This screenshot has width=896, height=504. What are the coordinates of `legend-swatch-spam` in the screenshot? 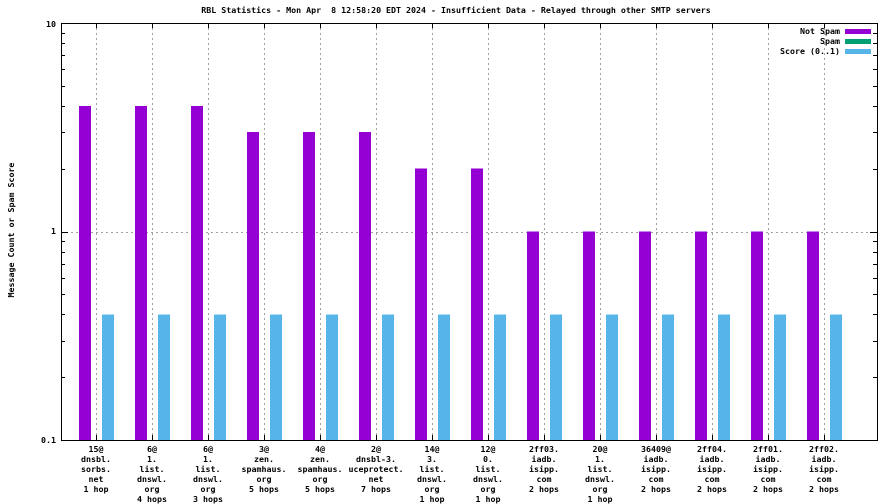 It's located at (858, 41).